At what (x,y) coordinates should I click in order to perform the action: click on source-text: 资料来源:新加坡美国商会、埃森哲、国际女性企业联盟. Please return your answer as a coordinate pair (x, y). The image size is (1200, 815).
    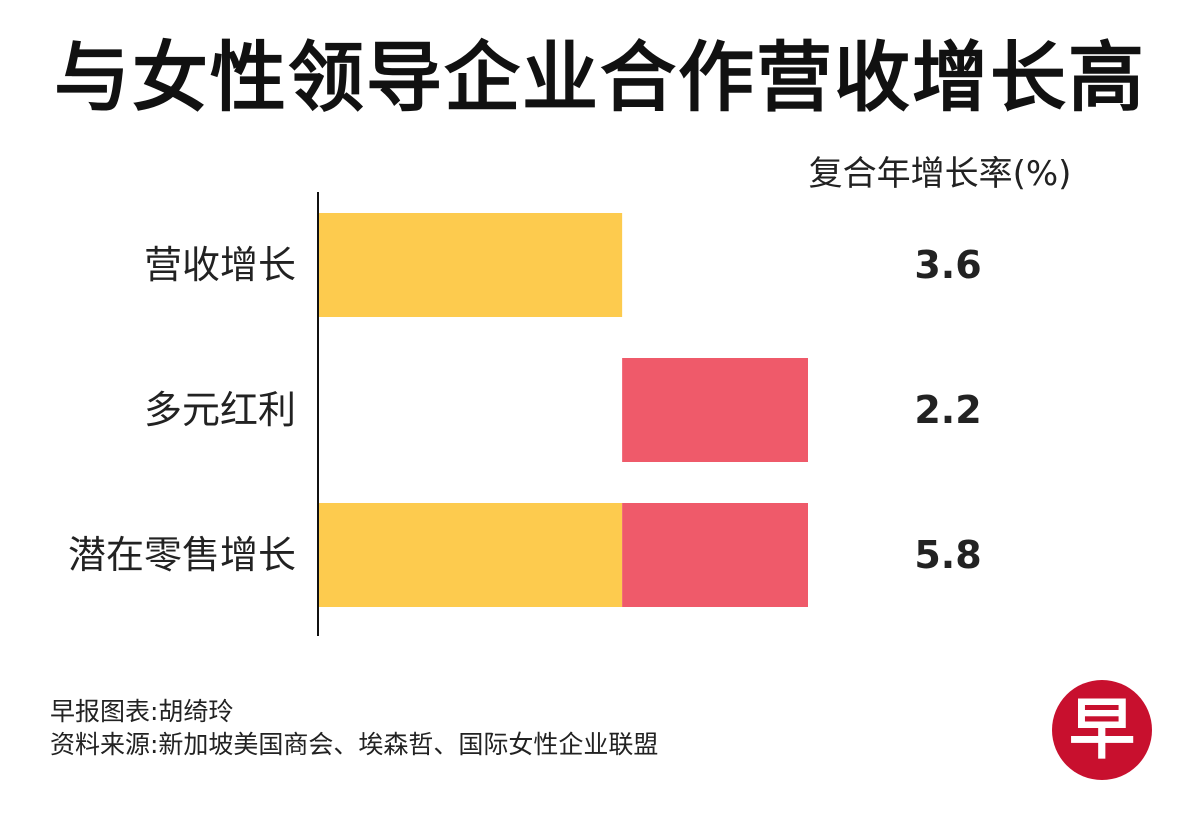
    Looking at the image, I should click on (354, 744).